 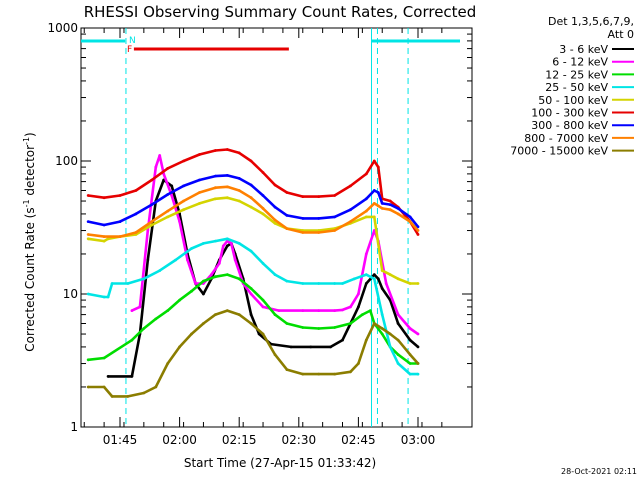 I want to click on legend-entry-label: 25 - 50 keV, so click(x=576, y=87).